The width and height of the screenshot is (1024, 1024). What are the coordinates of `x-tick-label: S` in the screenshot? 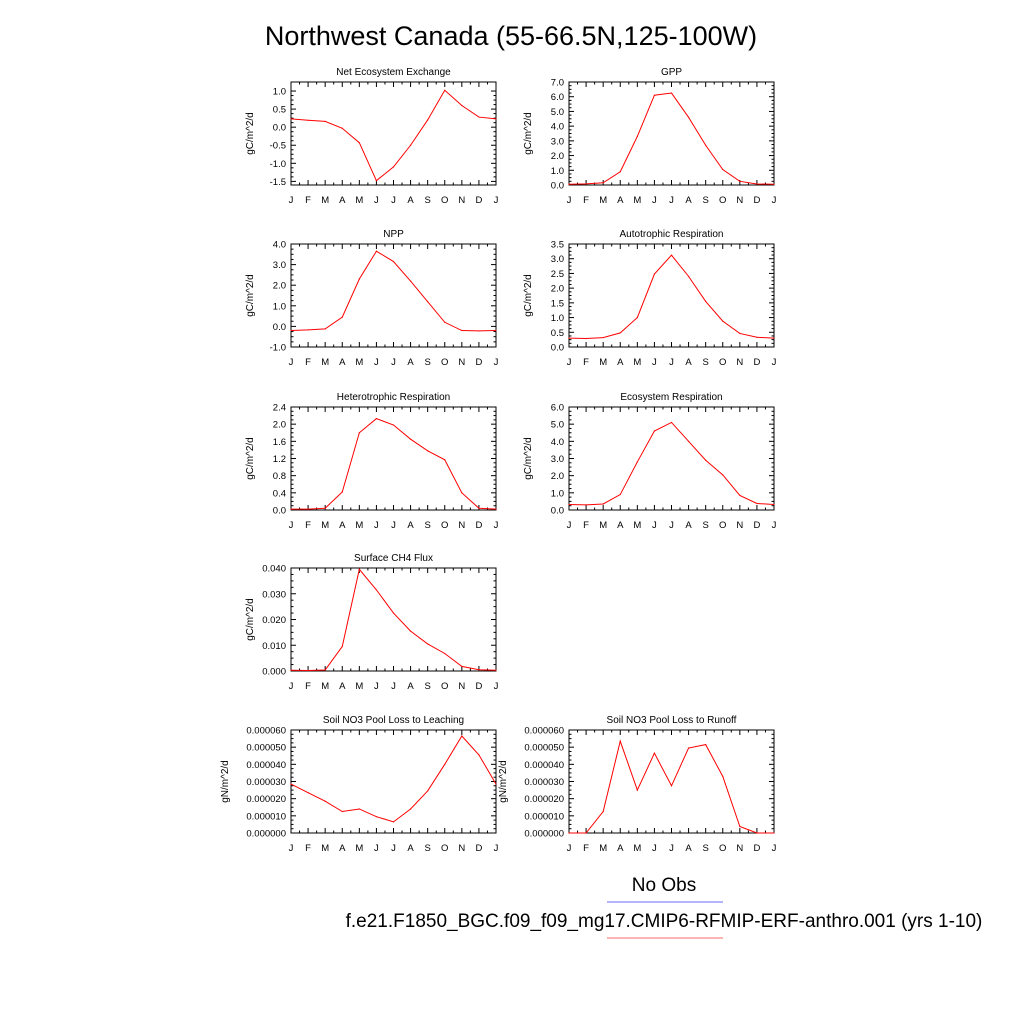 It's located at (705, 848).